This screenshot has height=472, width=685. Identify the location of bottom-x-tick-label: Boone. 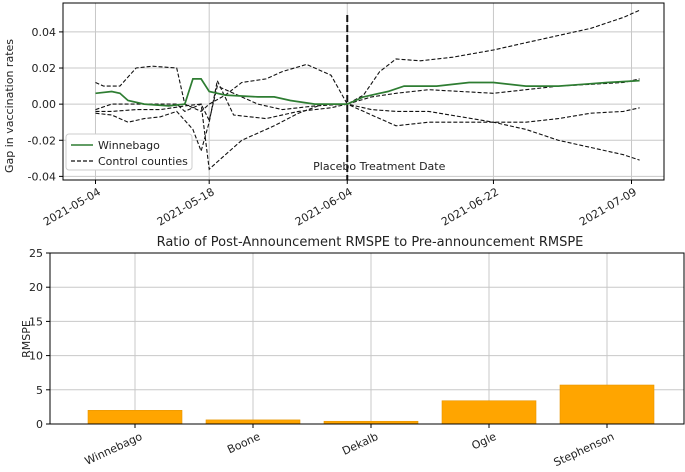
(243, 443).